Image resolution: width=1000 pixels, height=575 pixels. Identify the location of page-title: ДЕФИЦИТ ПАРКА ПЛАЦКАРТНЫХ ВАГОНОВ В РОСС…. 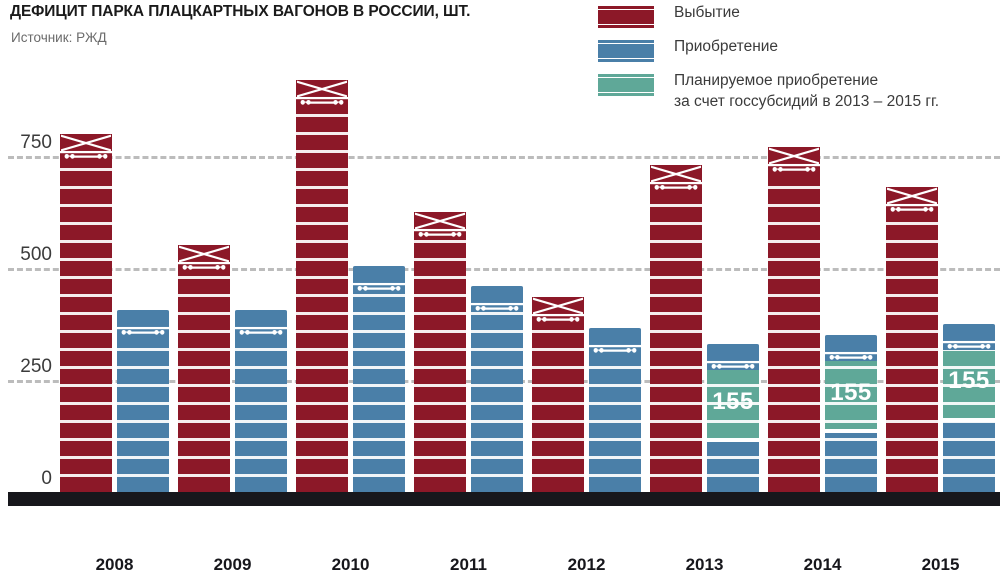
(240, 11).